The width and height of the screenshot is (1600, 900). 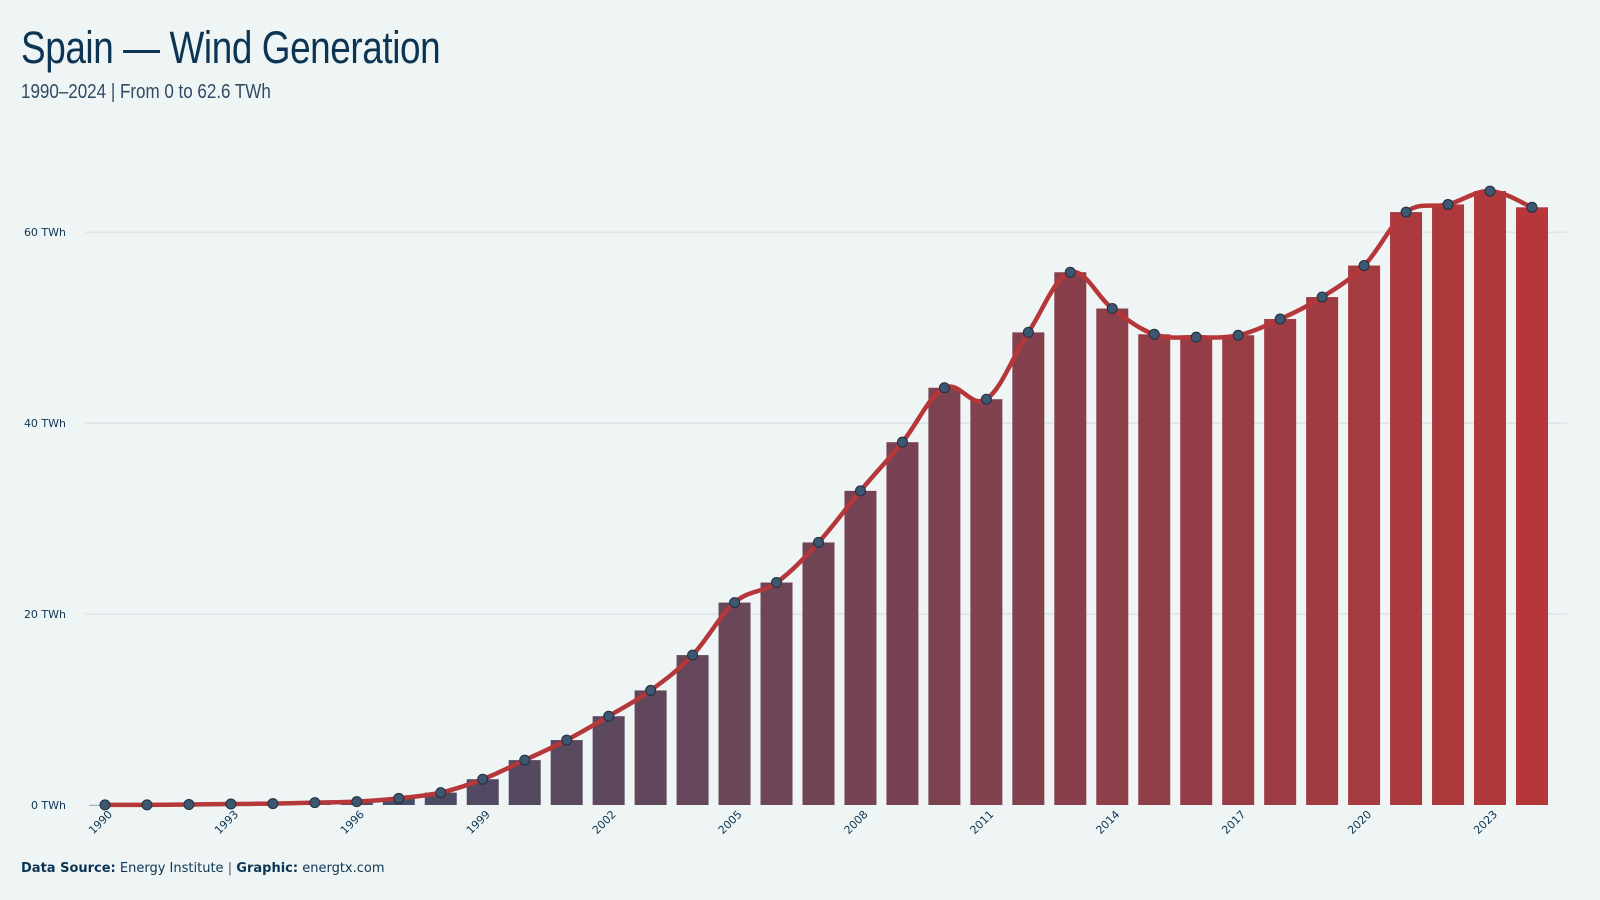 What do you see at coordinates (45, 519) in the screenshot?
I see `y-axis: 0 TWh 20 TWh 40 TWh 60 TWh` at bounding box center [45, 519].